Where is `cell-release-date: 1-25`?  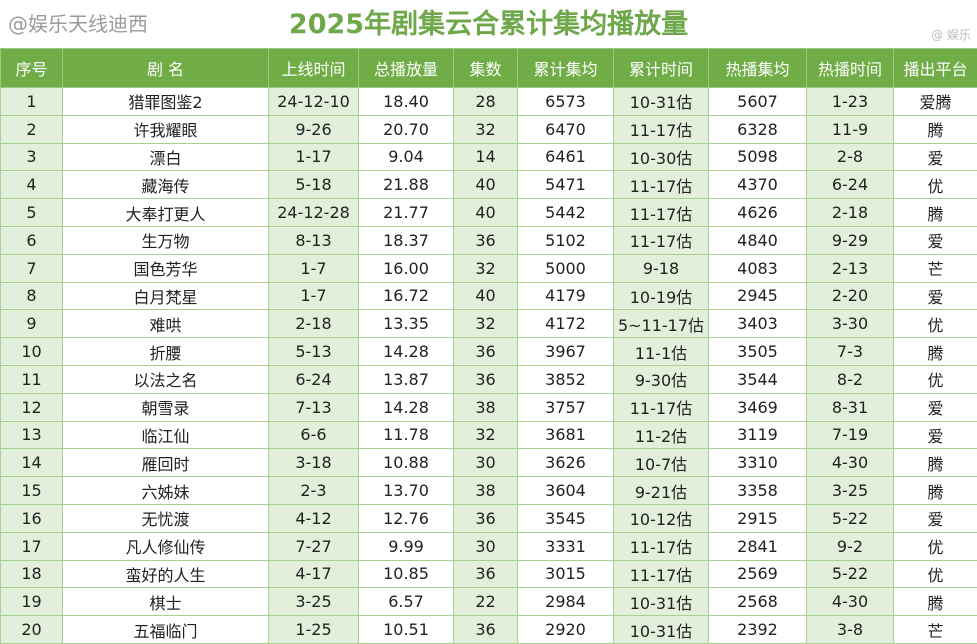 cell-release-date: 1-25 is located at coordinates (314, 630).